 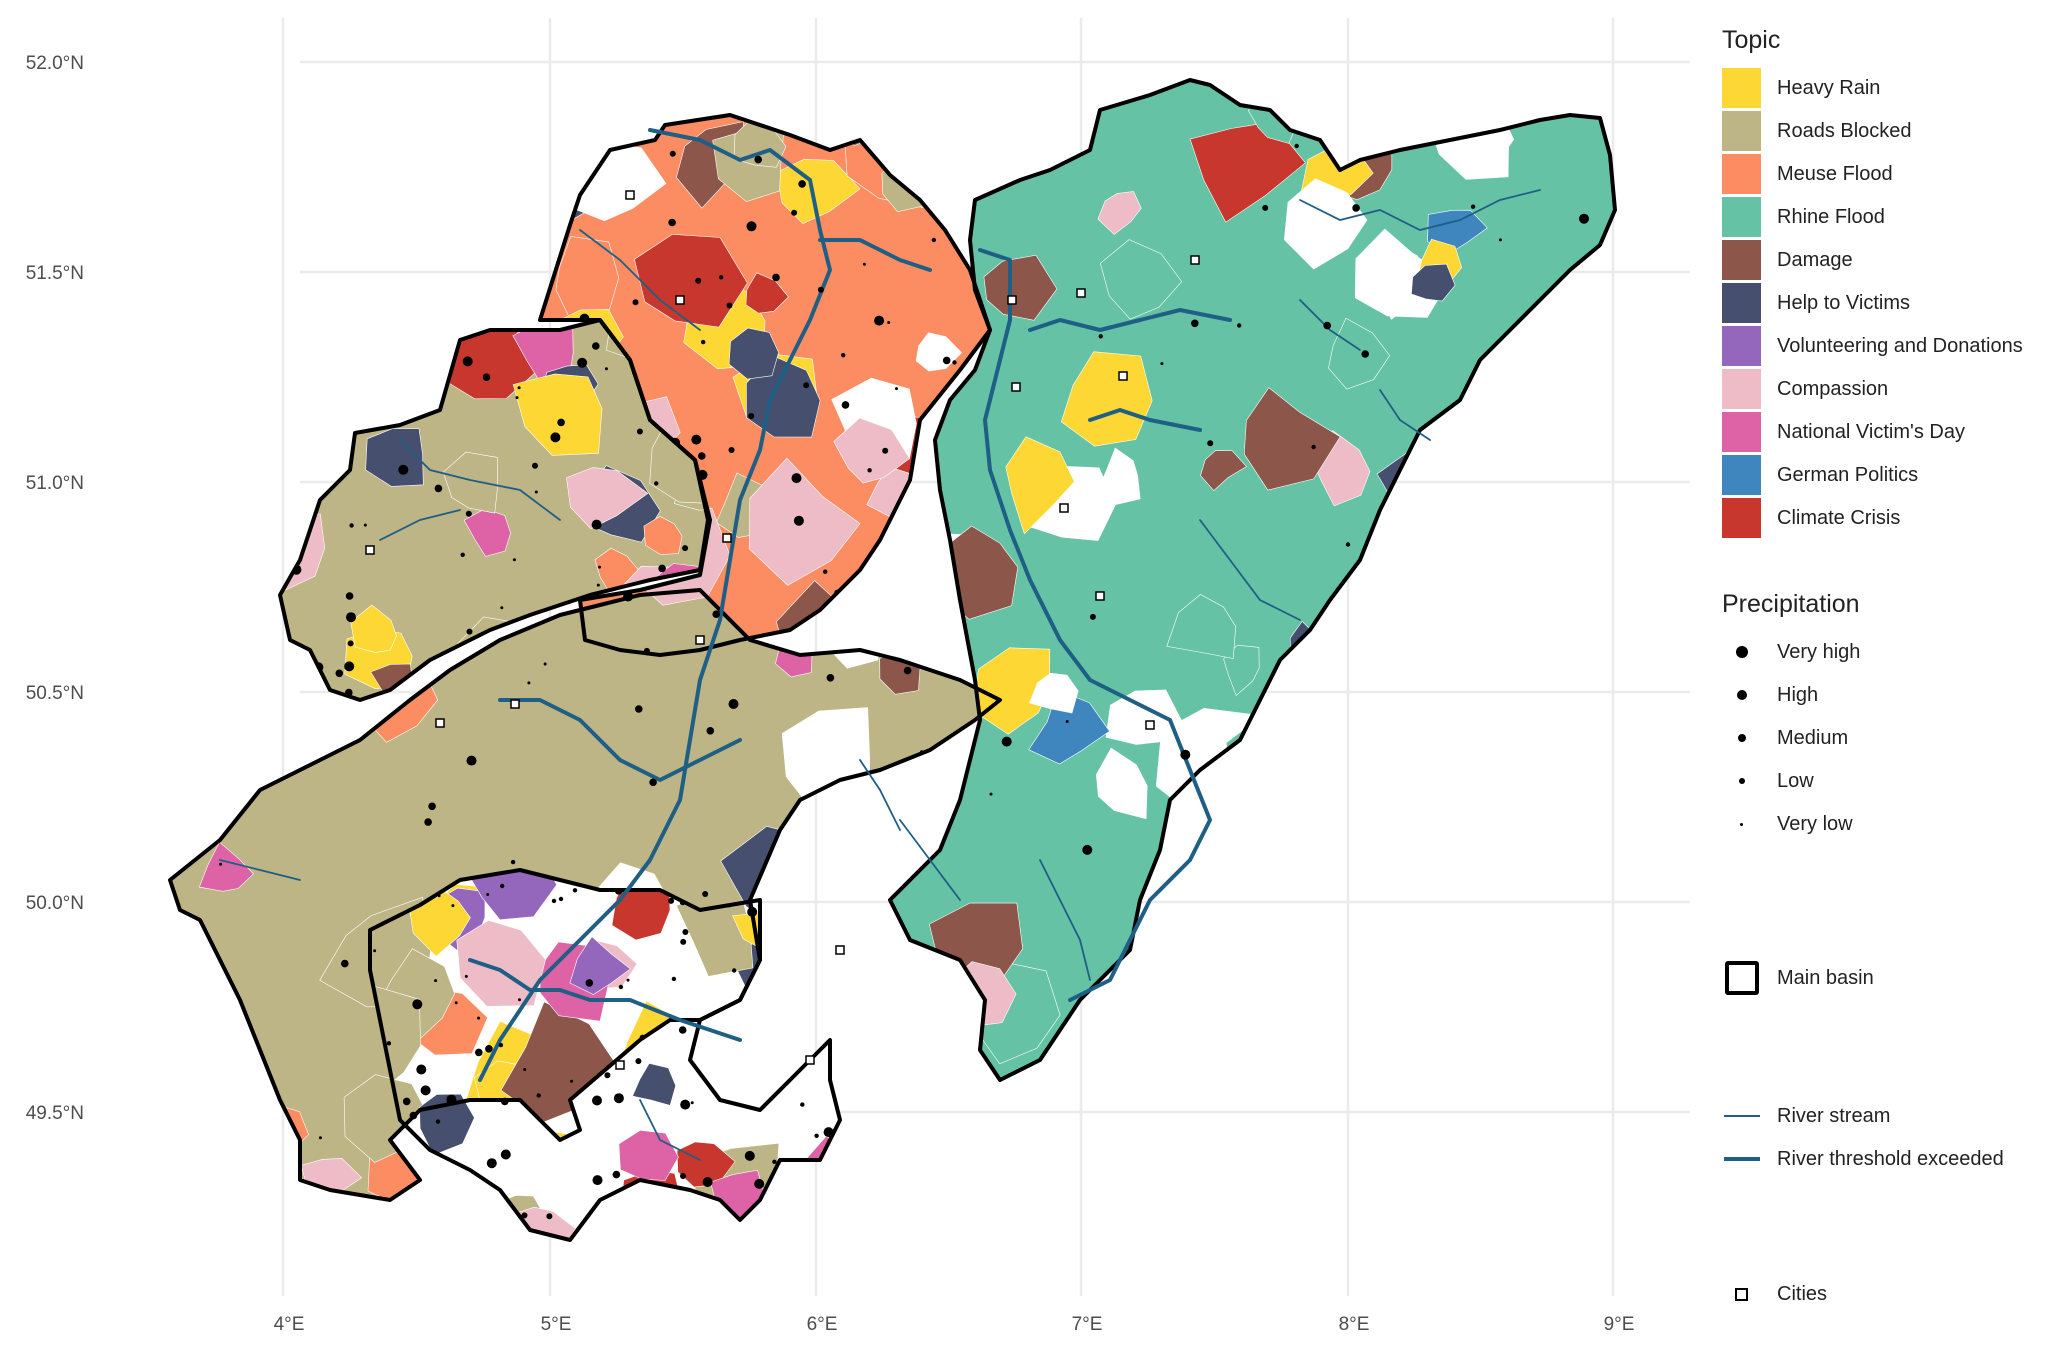 I want to click on topic-label: Heavy Rain, so click(x=1829, y=87).